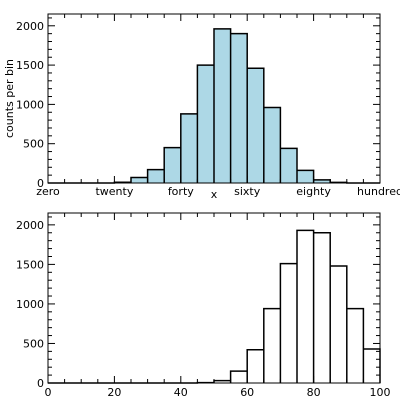 Image resolution: width=400 pixels, height=400 pixels. Describe the element at coordinates (247, 392) in the screenshot. I see `bottom-x-tick-label: 60` at that location.